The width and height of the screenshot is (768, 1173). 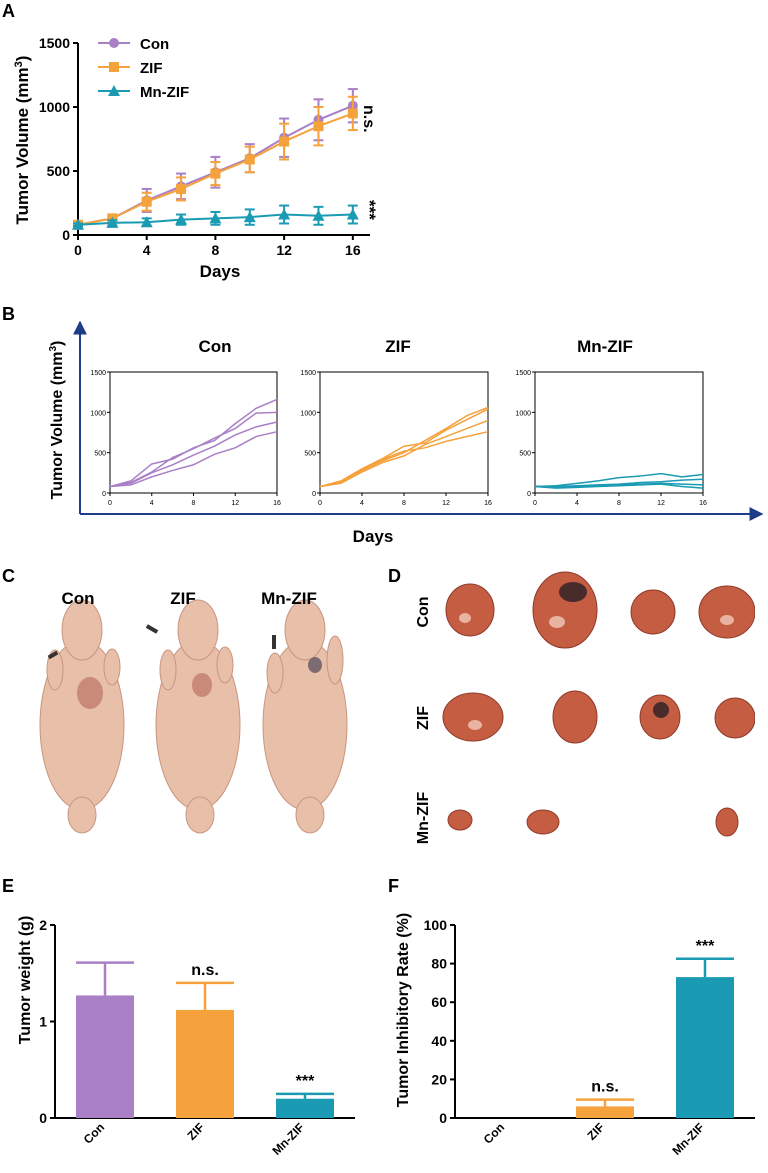 What do you see at coordinates (59, 171) in the screenshot?
I see `panel-a-ytick-label: 500` at bounding box center [59, 171].